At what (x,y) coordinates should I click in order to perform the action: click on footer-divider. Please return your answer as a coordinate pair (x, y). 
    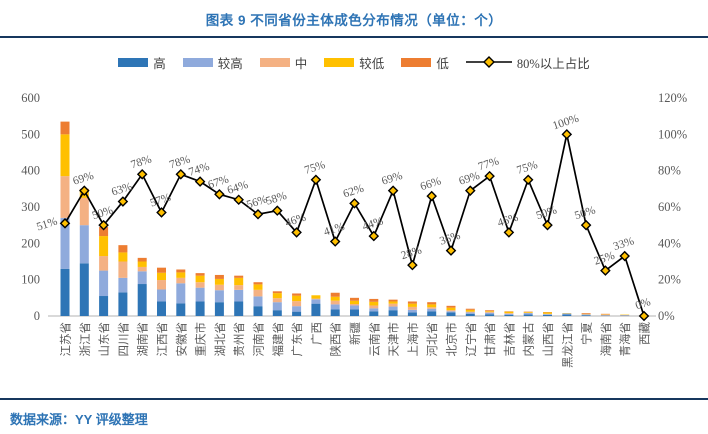
    Looking at the image, I should click on (354, 399).